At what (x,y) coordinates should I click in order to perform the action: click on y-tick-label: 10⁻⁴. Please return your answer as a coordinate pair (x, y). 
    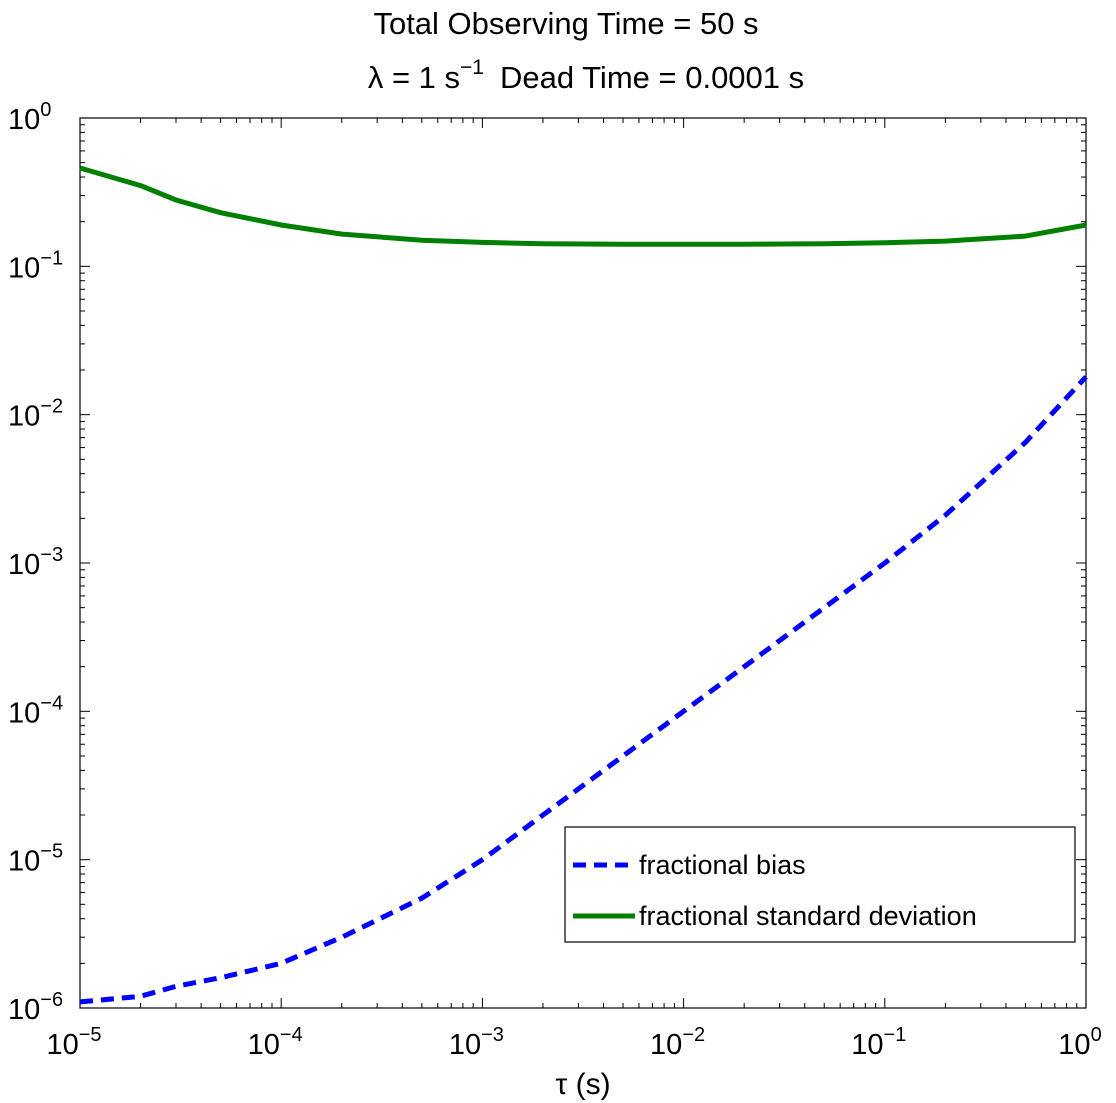
    Looking at the image, I should click on (35, 710).